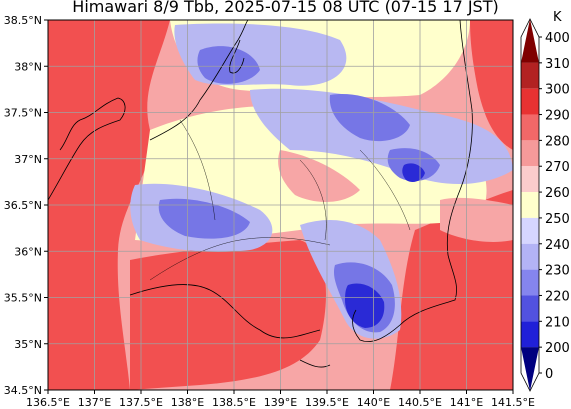 This screenshot has width=571, height=409. I want to click on lon-tick-label: 137.5°E, so click(141, 402).